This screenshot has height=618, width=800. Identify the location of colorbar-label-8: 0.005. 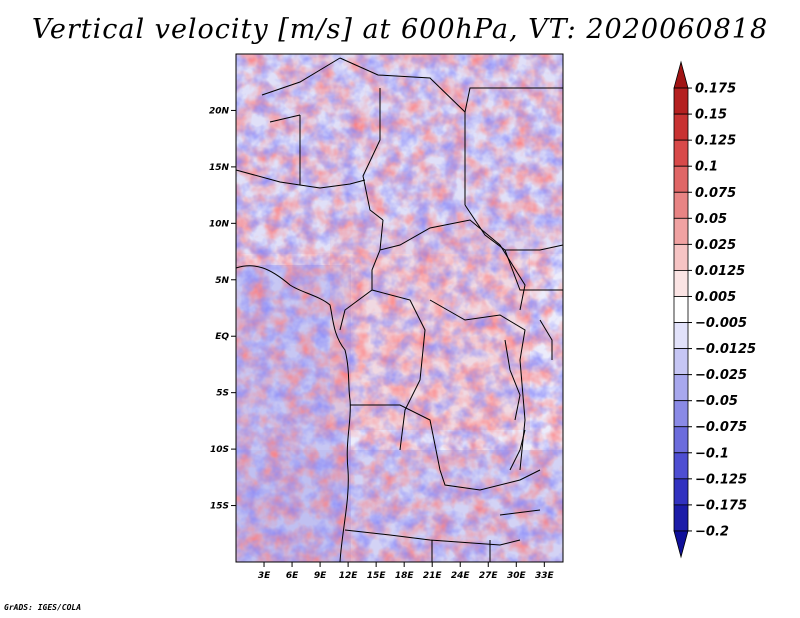
(715, 297).